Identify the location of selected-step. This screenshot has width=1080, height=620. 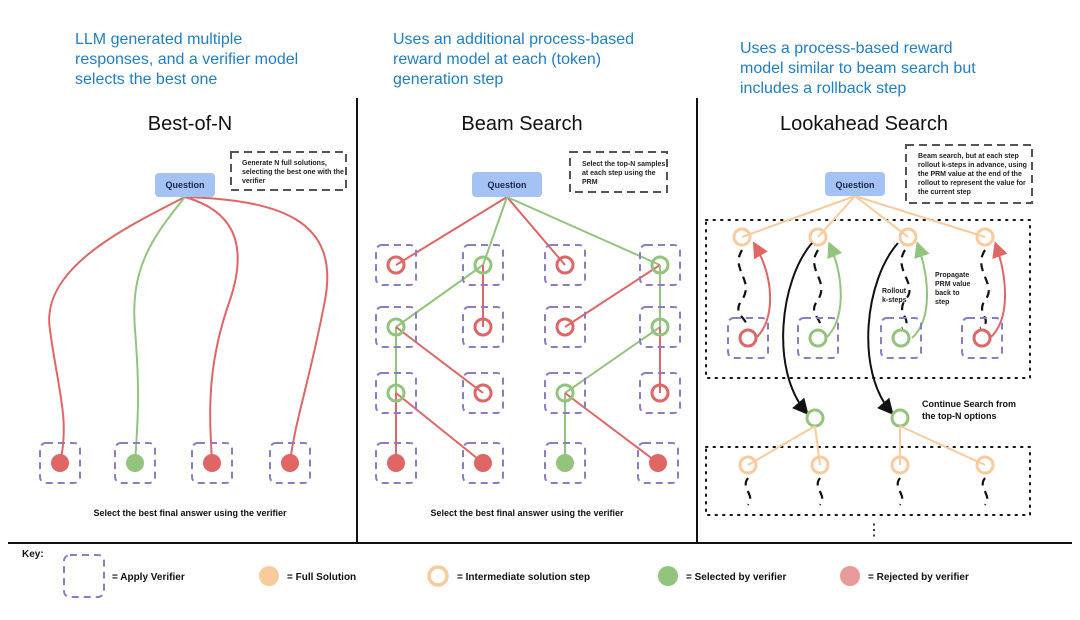
(815, 418).